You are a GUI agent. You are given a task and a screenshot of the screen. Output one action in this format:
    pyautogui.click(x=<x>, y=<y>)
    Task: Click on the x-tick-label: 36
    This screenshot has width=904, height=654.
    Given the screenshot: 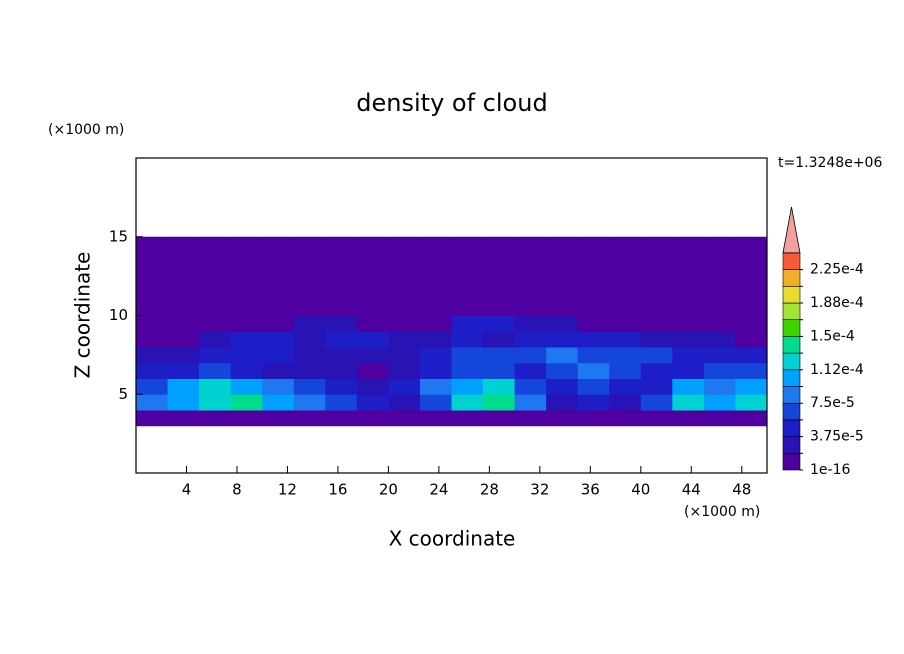 What is the action you would take?
    pyautogui.click(x=590, y=490)
    